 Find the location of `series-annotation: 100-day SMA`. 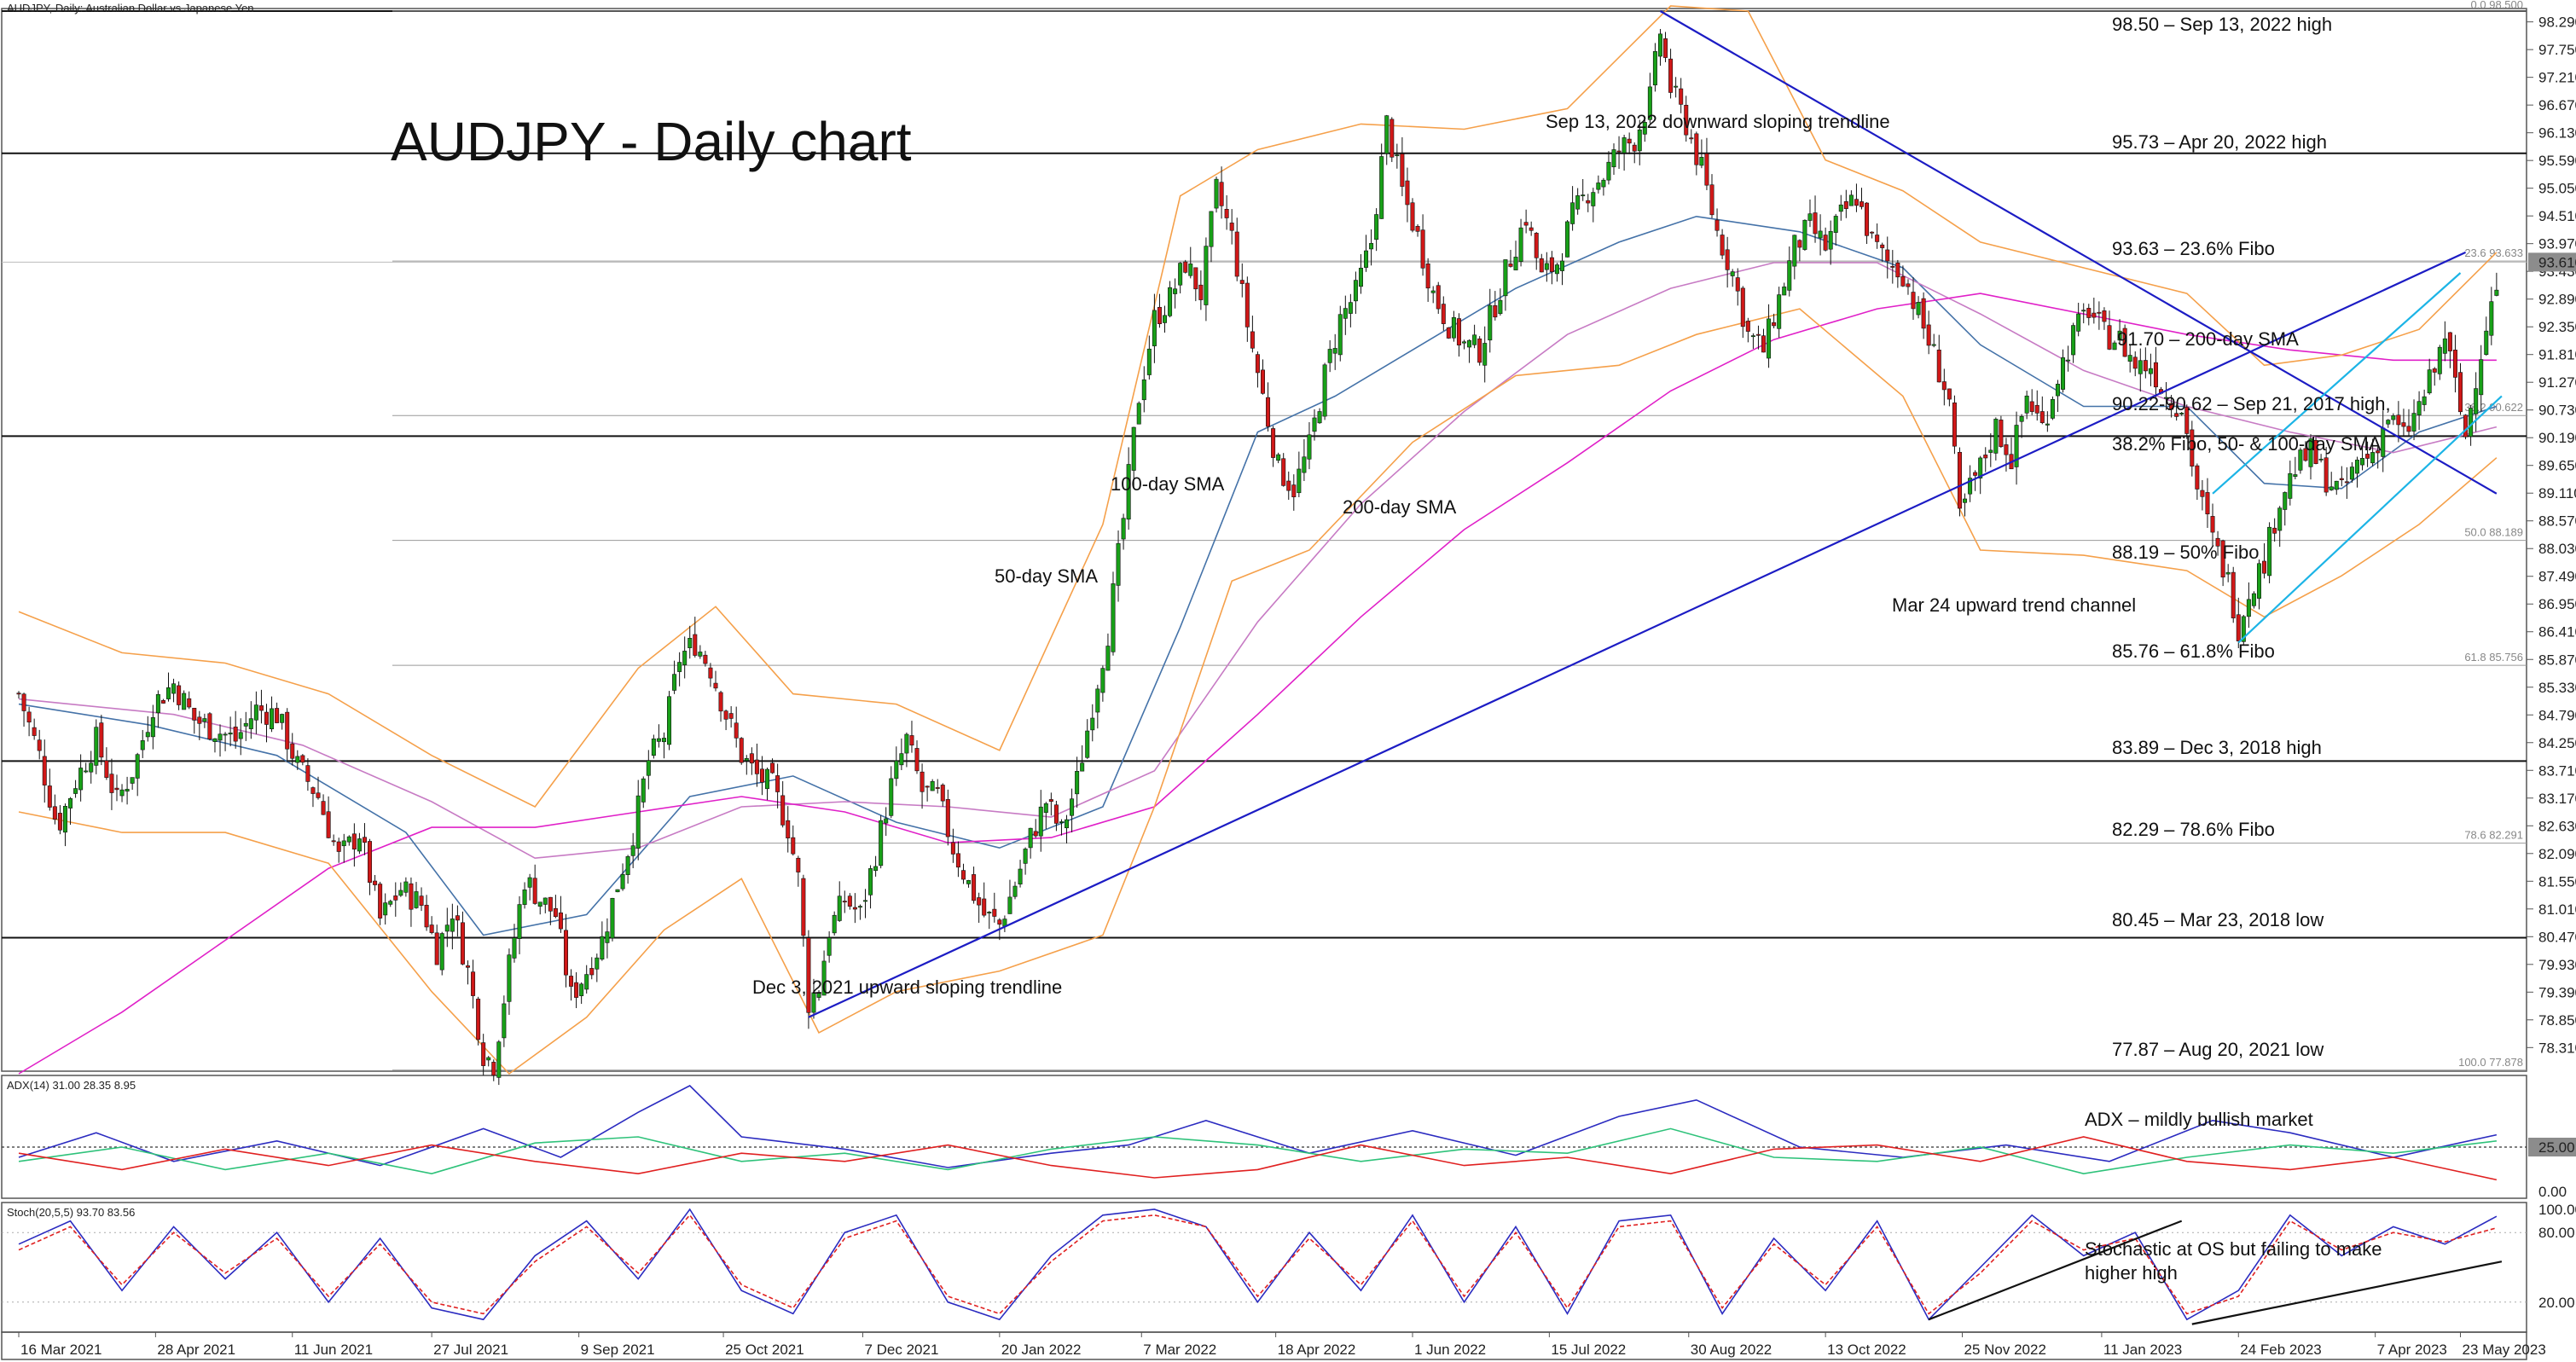

series-annotation: 100-day SMA is located at coordinates (1168, 484).